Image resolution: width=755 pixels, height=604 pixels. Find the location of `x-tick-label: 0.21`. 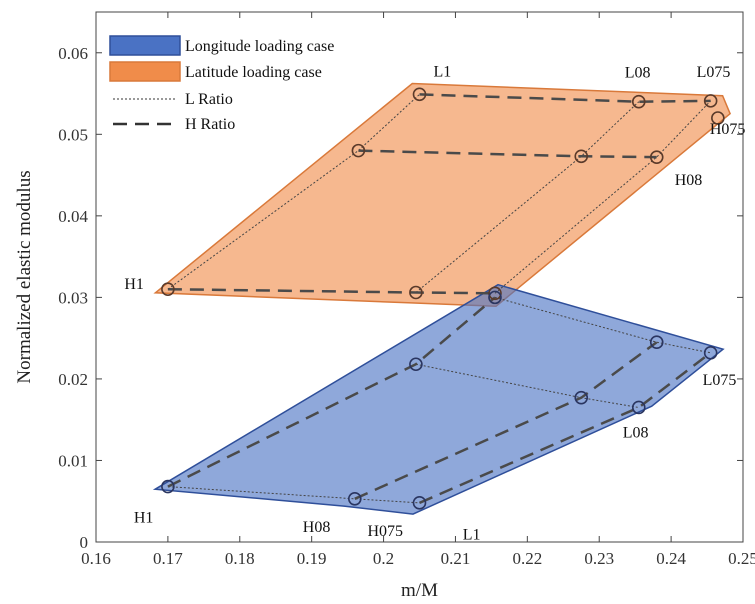

x-tick-label: 0.21 is located at coordinates (456, 558).